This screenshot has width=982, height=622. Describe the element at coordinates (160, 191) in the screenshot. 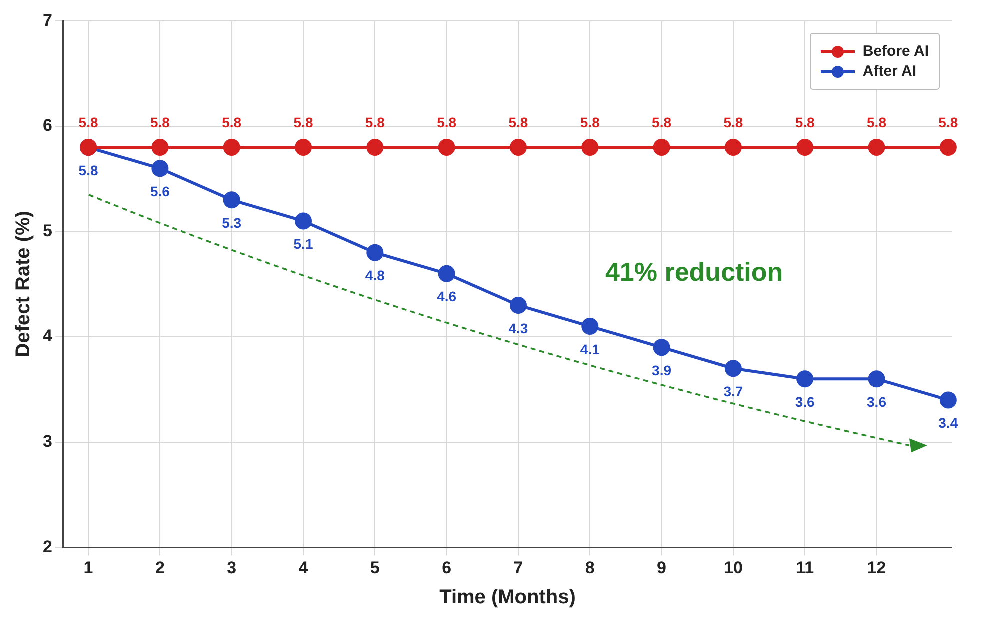

I see `data-label: 5.6` at that location.